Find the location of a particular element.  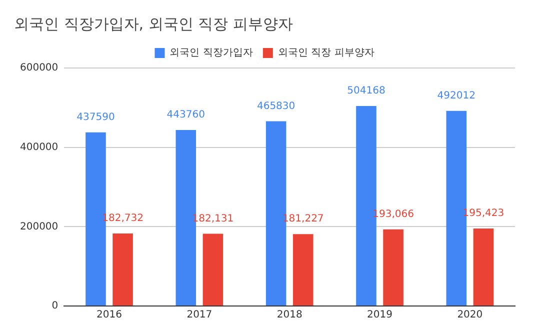

x-tick-label: 2017 is located at coordinates (199, 315).